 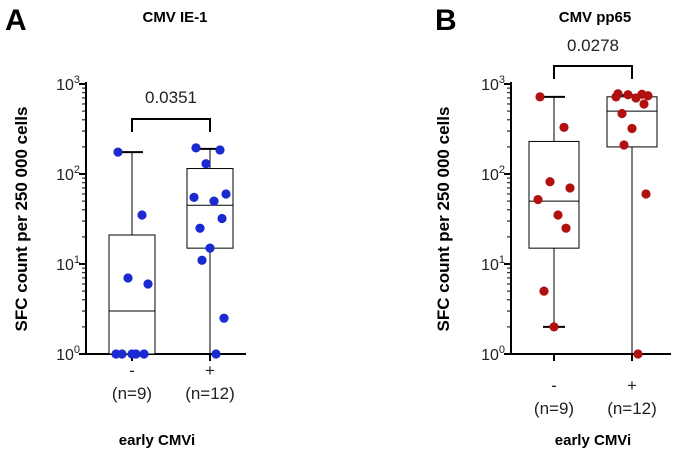 What do you see at coordinates (593, 45) in the screenshot?
I see `p-value-label: 0.0278` at bounding box center [593, 45].